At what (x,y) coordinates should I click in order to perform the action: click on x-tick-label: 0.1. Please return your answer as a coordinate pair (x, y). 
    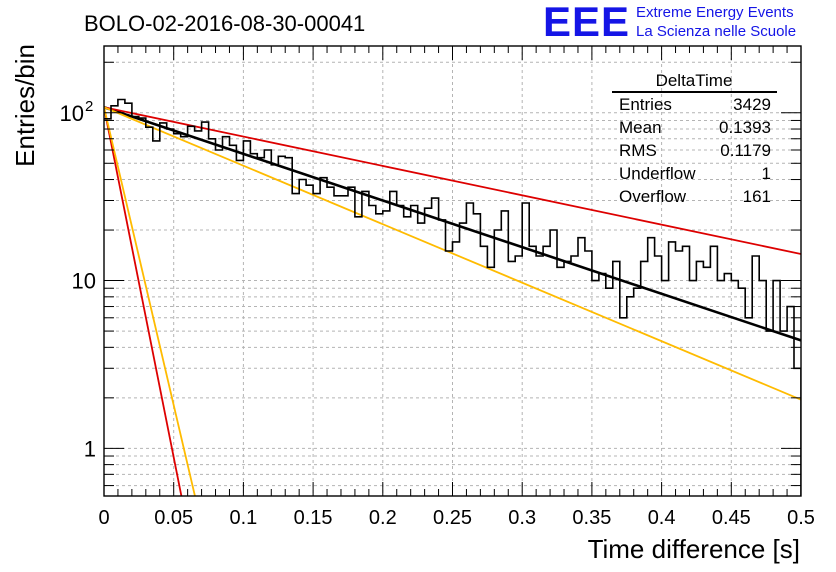
    Looking at the image, I should click on (243, 518).